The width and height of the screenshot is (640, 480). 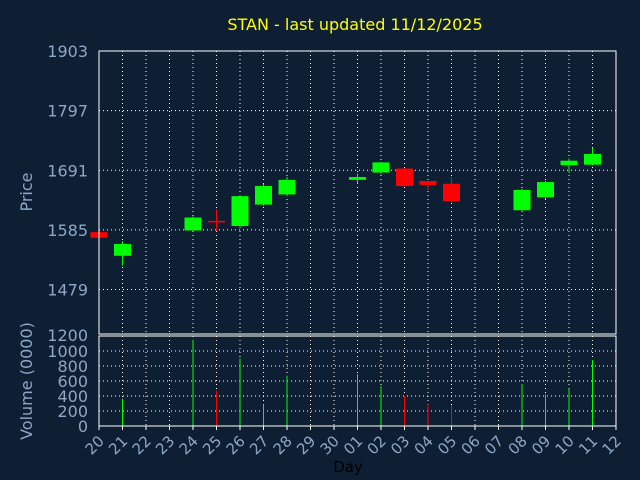 What do you see at coordinates (67, 335) in the screenshot?
I see `volume-panel-top-label: 1200` at bounding box center [67, 335].